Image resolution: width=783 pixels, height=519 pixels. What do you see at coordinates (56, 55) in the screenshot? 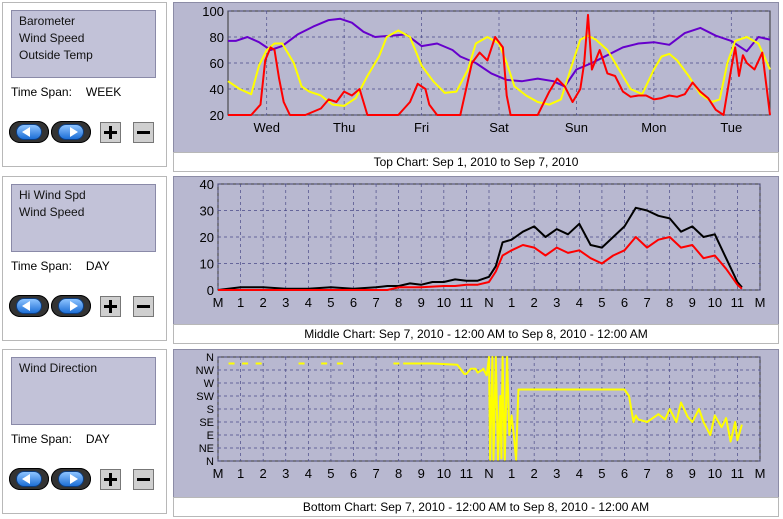
I see `series-item: Outside Temp` at bounding box center [56, 55].